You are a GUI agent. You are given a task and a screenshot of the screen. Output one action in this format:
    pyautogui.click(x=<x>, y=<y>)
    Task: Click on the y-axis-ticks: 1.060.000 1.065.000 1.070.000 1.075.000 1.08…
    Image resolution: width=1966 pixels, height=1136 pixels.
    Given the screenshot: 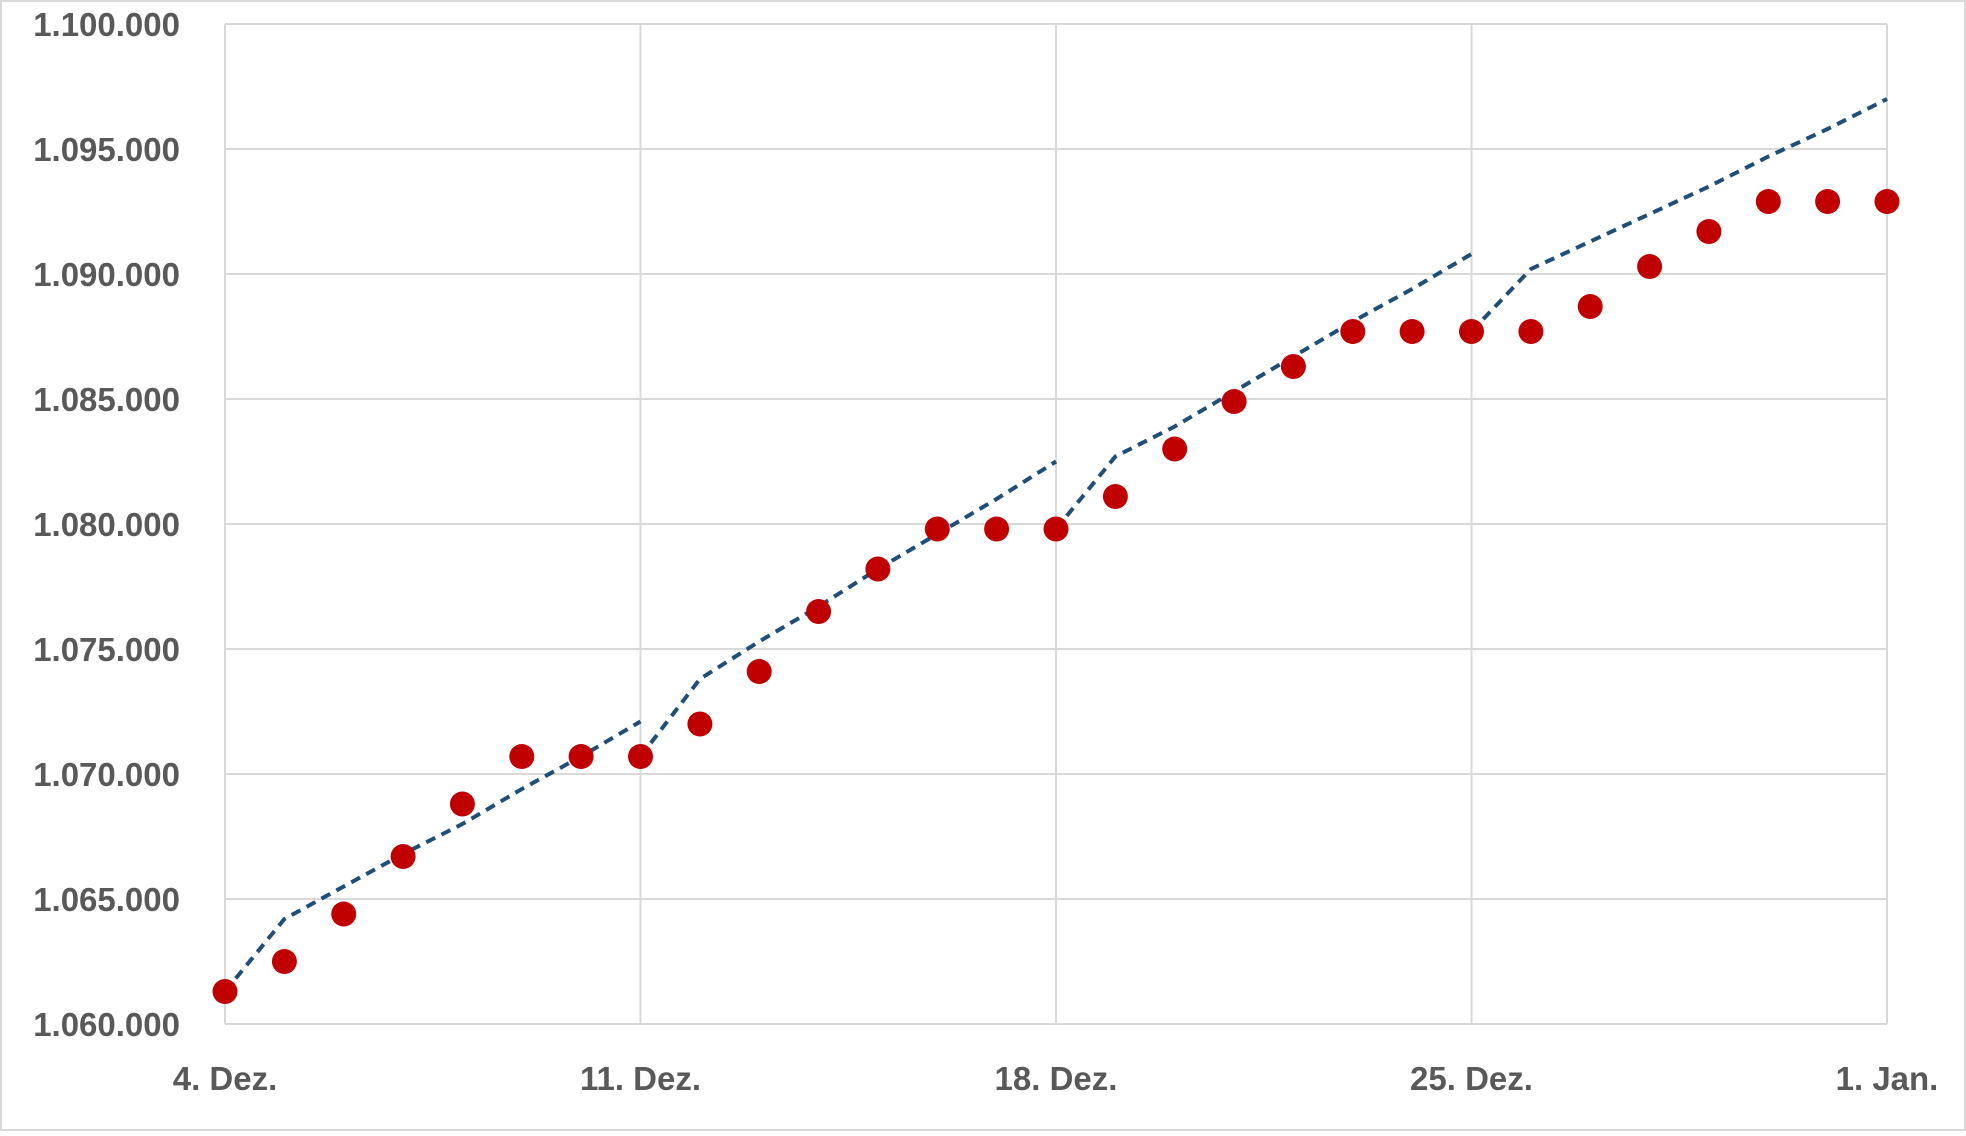 What is the action you would take?
    pyautogui.click(x=106, y=524)
    